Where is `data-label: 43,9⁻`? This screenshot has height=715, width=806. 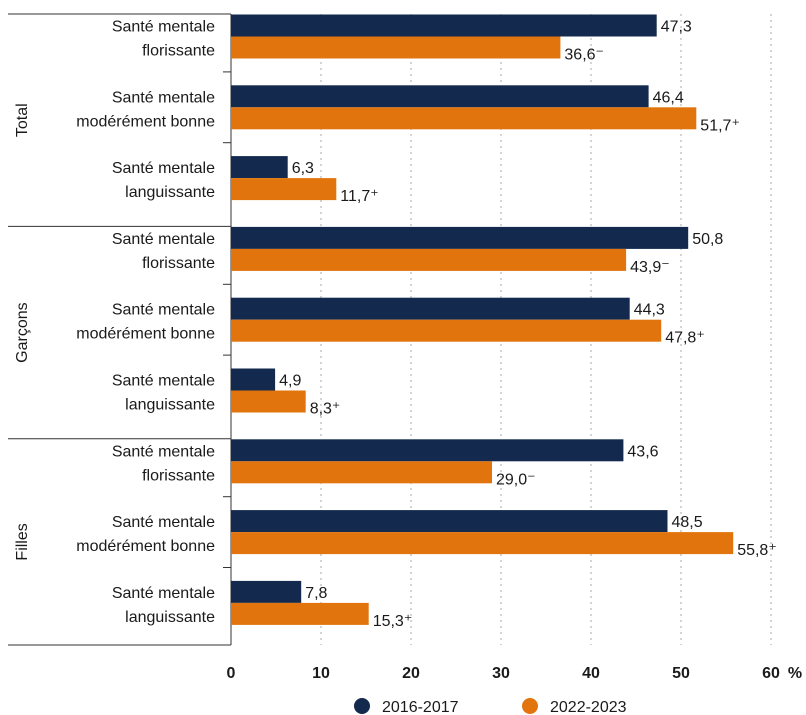
data-label: 43,9⁻ is located at coordinates (650, 267).